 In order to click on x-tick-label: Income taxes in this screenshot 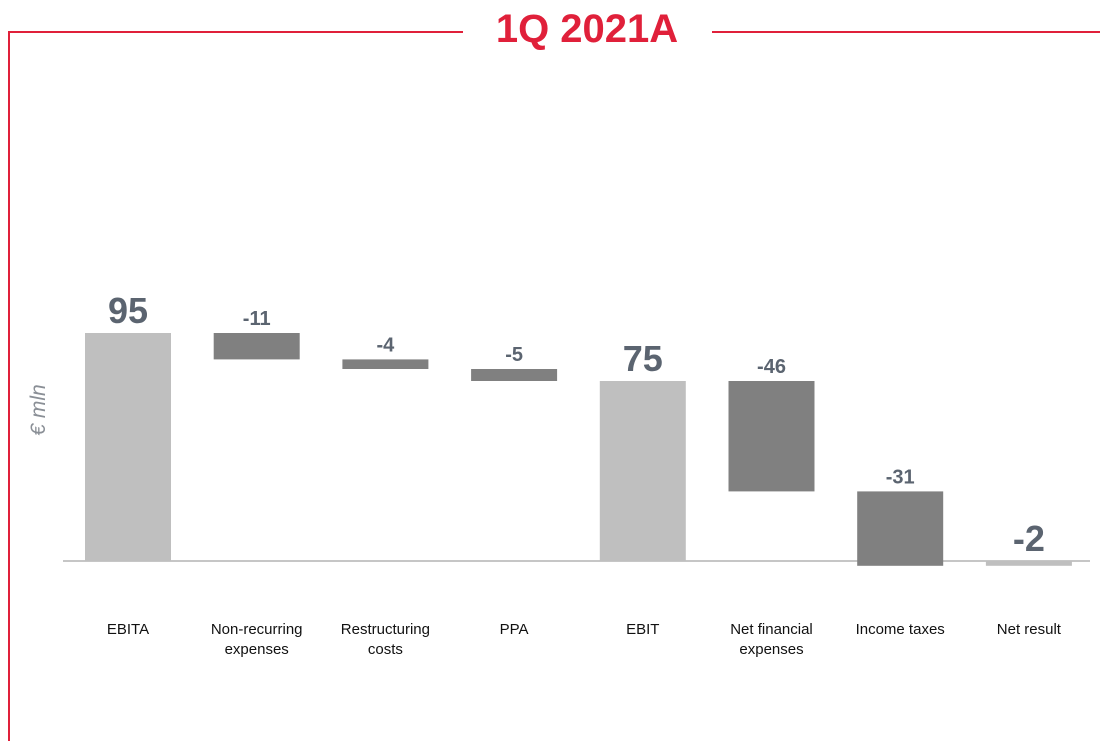, I will do `click(900, 629)`.